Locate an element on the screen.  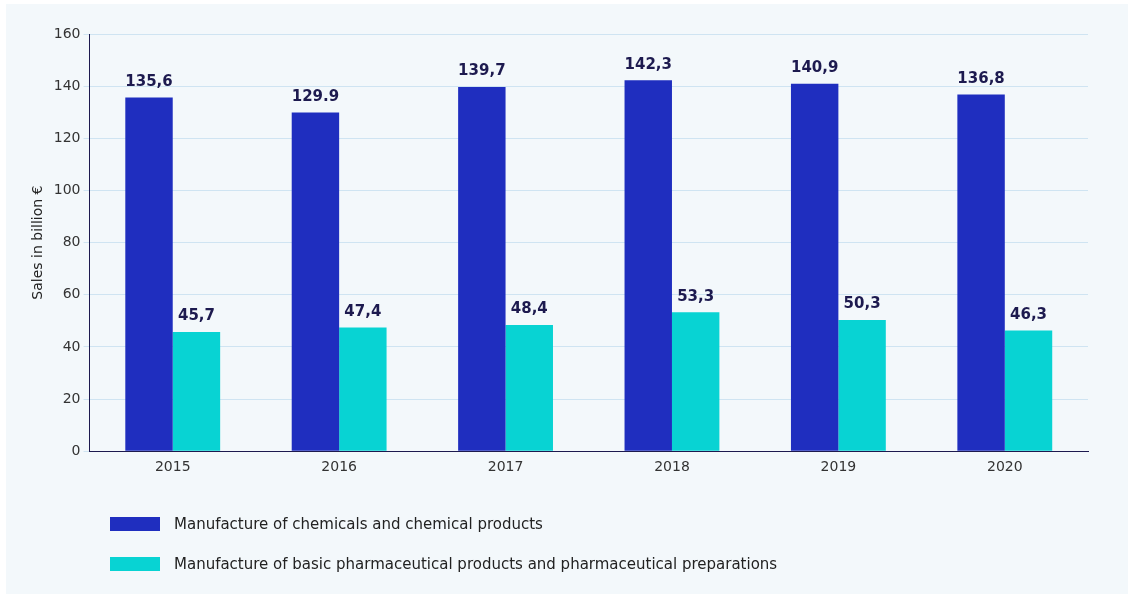
x-tick-label: 2017 is located at coordinates (505, 466).